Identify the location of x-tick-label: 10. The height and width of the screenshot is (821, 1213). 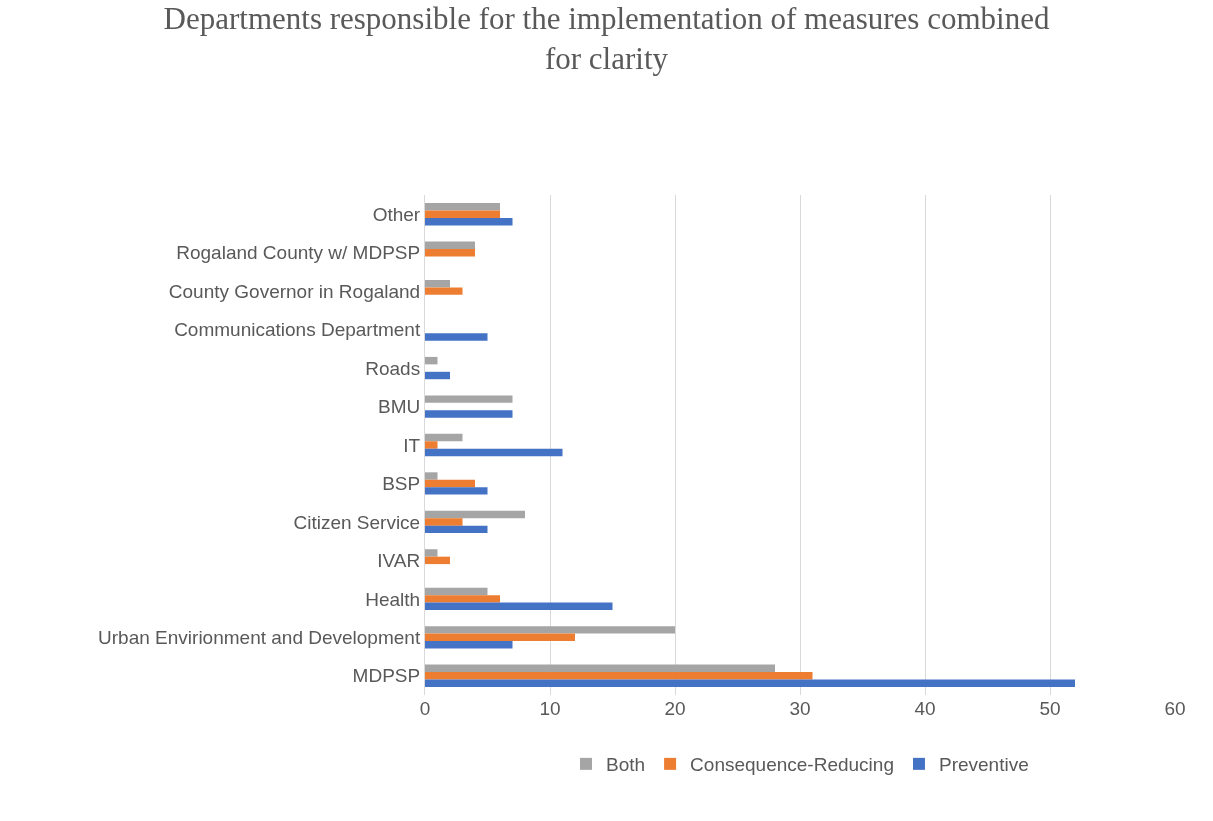
(550, 708).